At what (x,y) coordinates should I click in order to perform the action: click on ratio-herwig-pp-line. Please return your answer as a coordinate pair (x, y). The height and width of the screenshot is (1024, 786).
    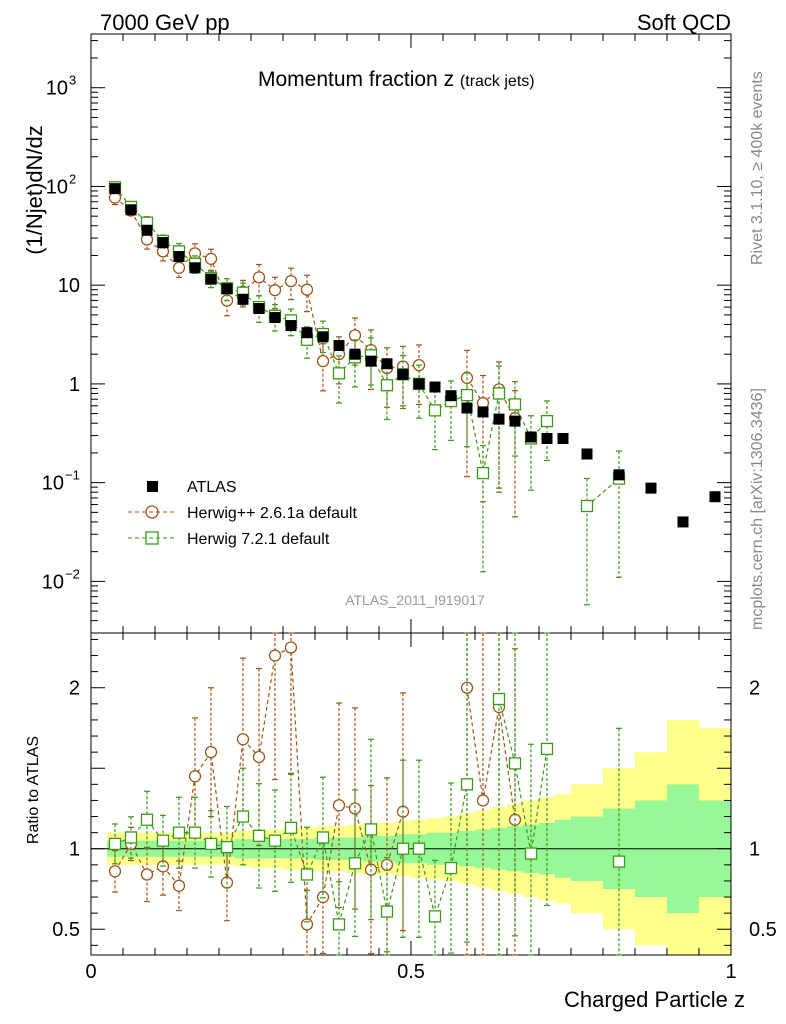
    Looking at the image, I should click on (491, 753).